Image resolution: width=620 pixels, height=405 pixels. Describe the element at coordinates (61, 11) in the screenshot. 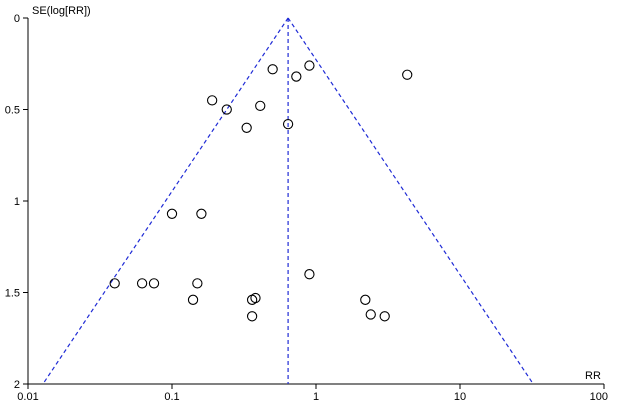

I see `y-axis-title: SE(log[RR])` at that location.